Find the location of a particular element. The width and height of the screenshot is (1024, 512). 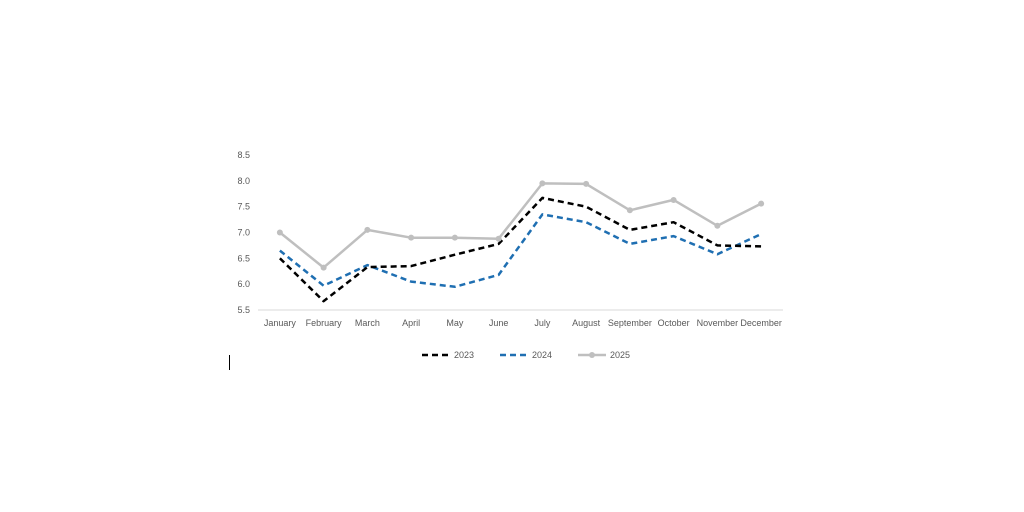

y-tick-label: 7.0 is located at coordinates (243, 233).